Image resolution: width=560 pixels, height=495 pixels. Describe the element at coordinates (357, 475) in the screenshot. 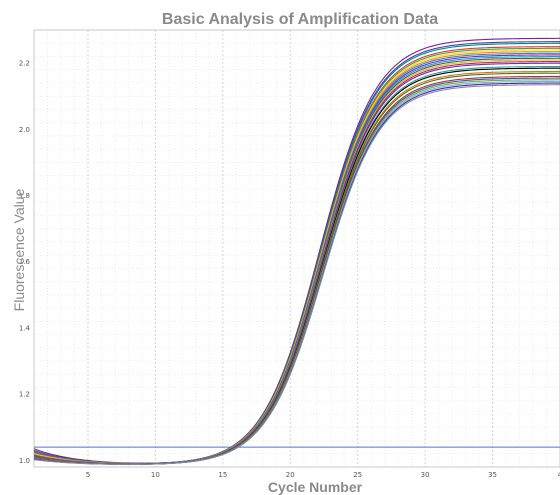

I see `x-tick-label: 25` at that location.